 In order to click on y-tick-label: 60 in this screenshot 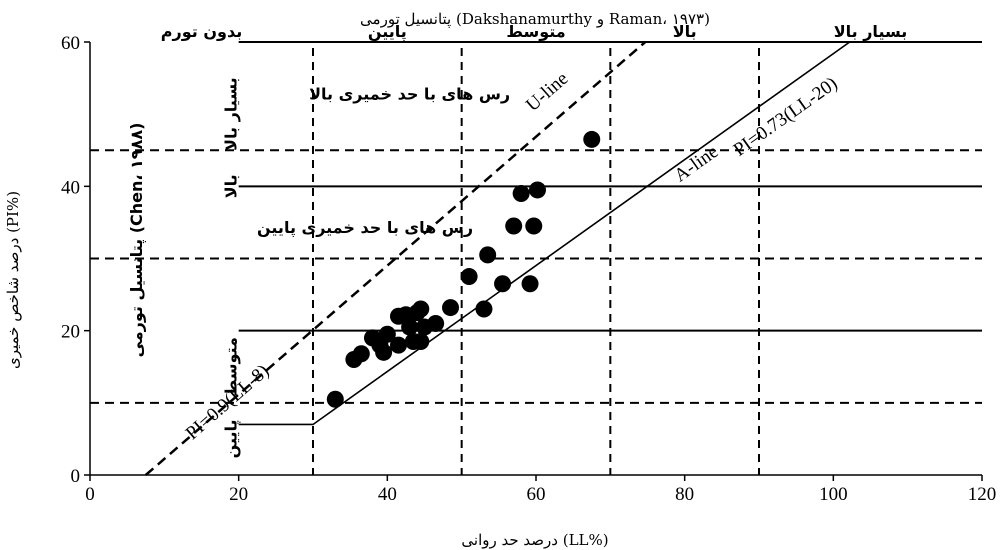, I will do `click(70, 43)`.